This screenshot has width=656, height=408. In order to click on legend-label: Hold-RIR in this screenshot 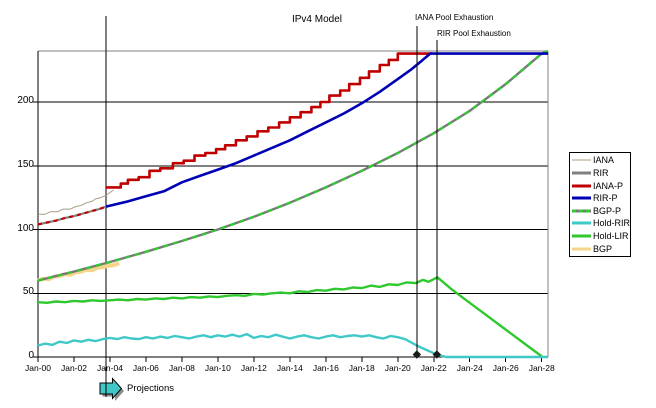, I will do `click(612, 223)`.